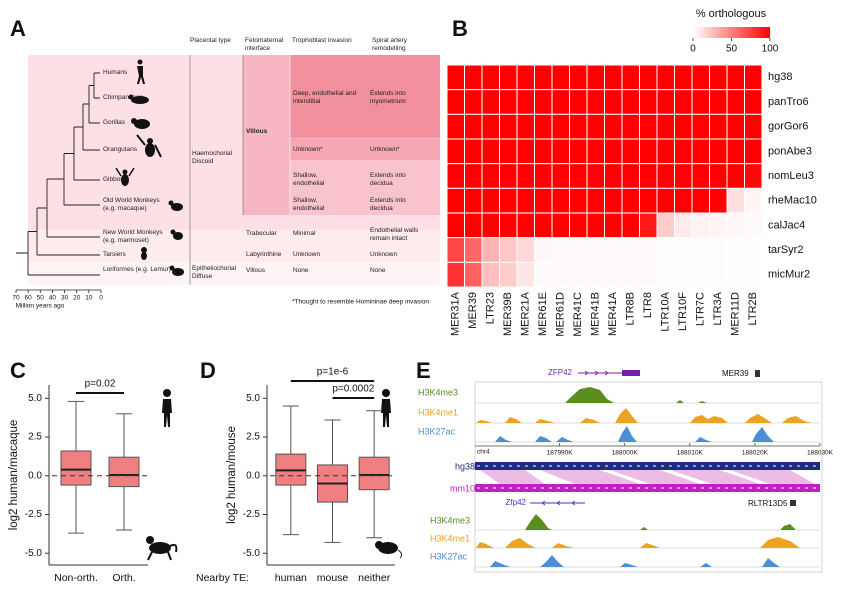 The image size is (850, 596). Describe the element at coordinates (77, 298) in the screenshot. I see `x-tick-label: 20` at that location.